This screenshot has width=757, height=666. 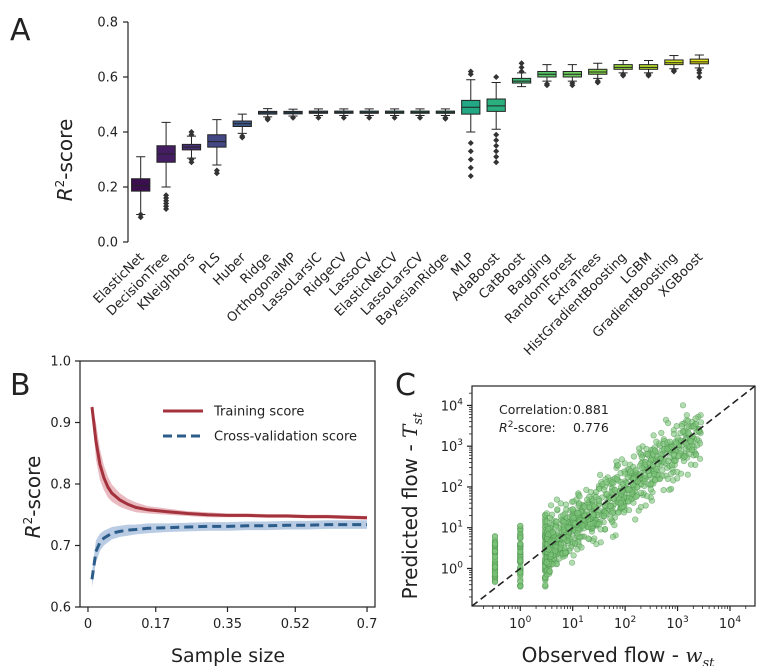 What do you see at coordinates (445, 115) in the screenshot?
I see `box-BayesianRidge` at bounding box center [445, 115].